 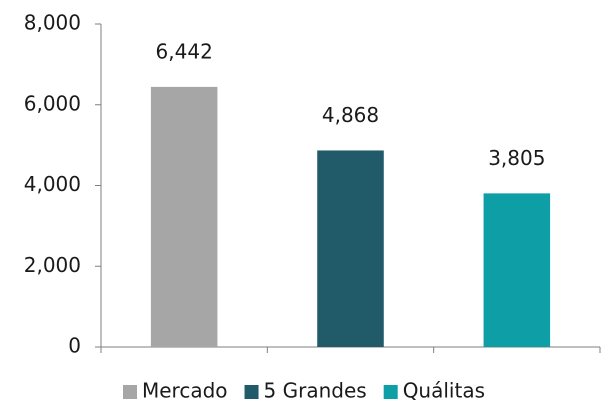 What do you see at coordinates (350, 115) in the screenshot?
I see `value-label: 4,868` at bounding box center [350, 115].